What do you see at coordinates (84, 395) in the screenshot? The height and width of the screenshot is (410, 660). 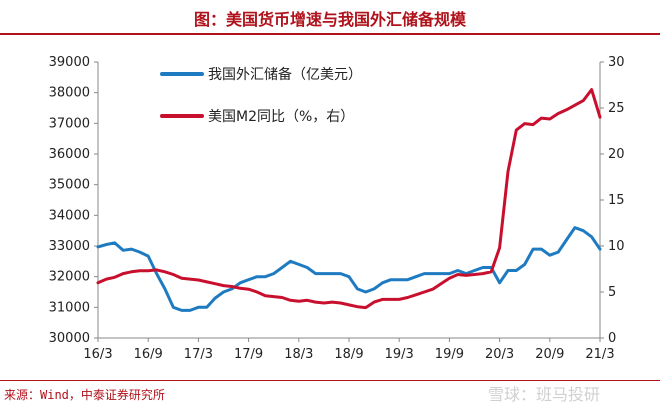 I see `source-note: 来源：Wind，中泰证券研究所` at bounding box center [84, 395].